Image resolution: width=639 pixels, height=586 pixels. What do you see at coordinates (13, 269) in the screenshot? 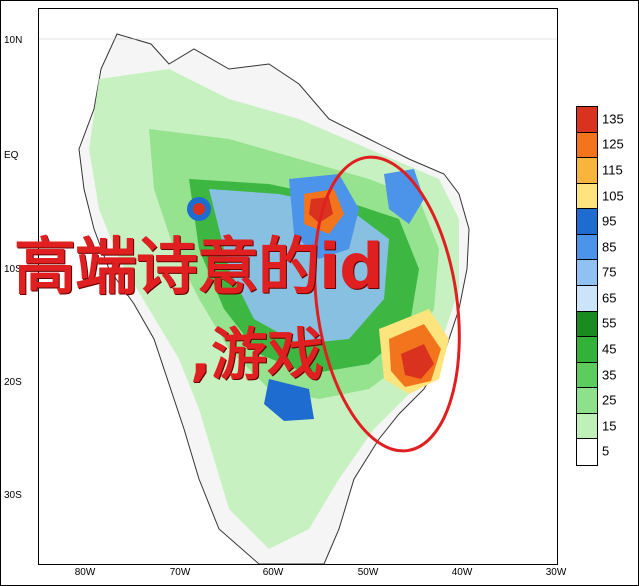
I see `lat-label-10s: 10S` at bounding box center [13, 269].